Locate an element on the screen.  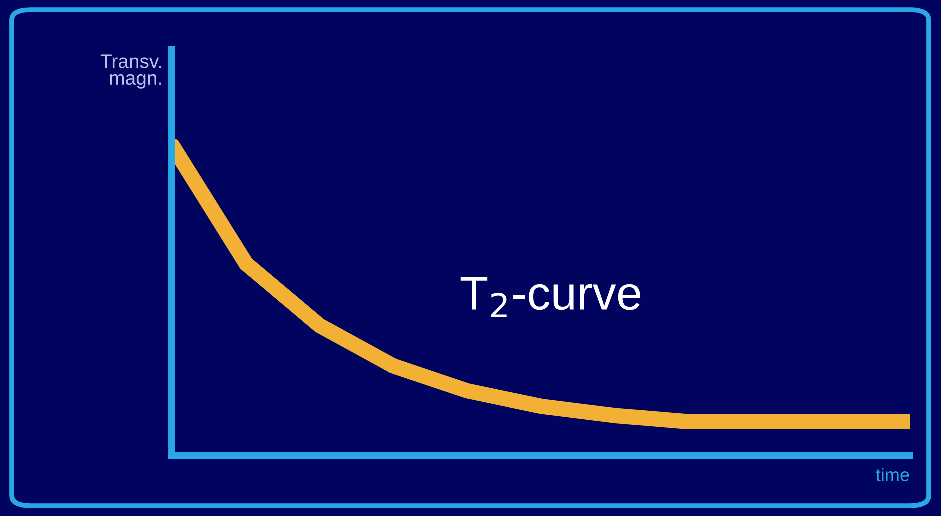
x-axis-title: time is located at coordinates (893, 475).